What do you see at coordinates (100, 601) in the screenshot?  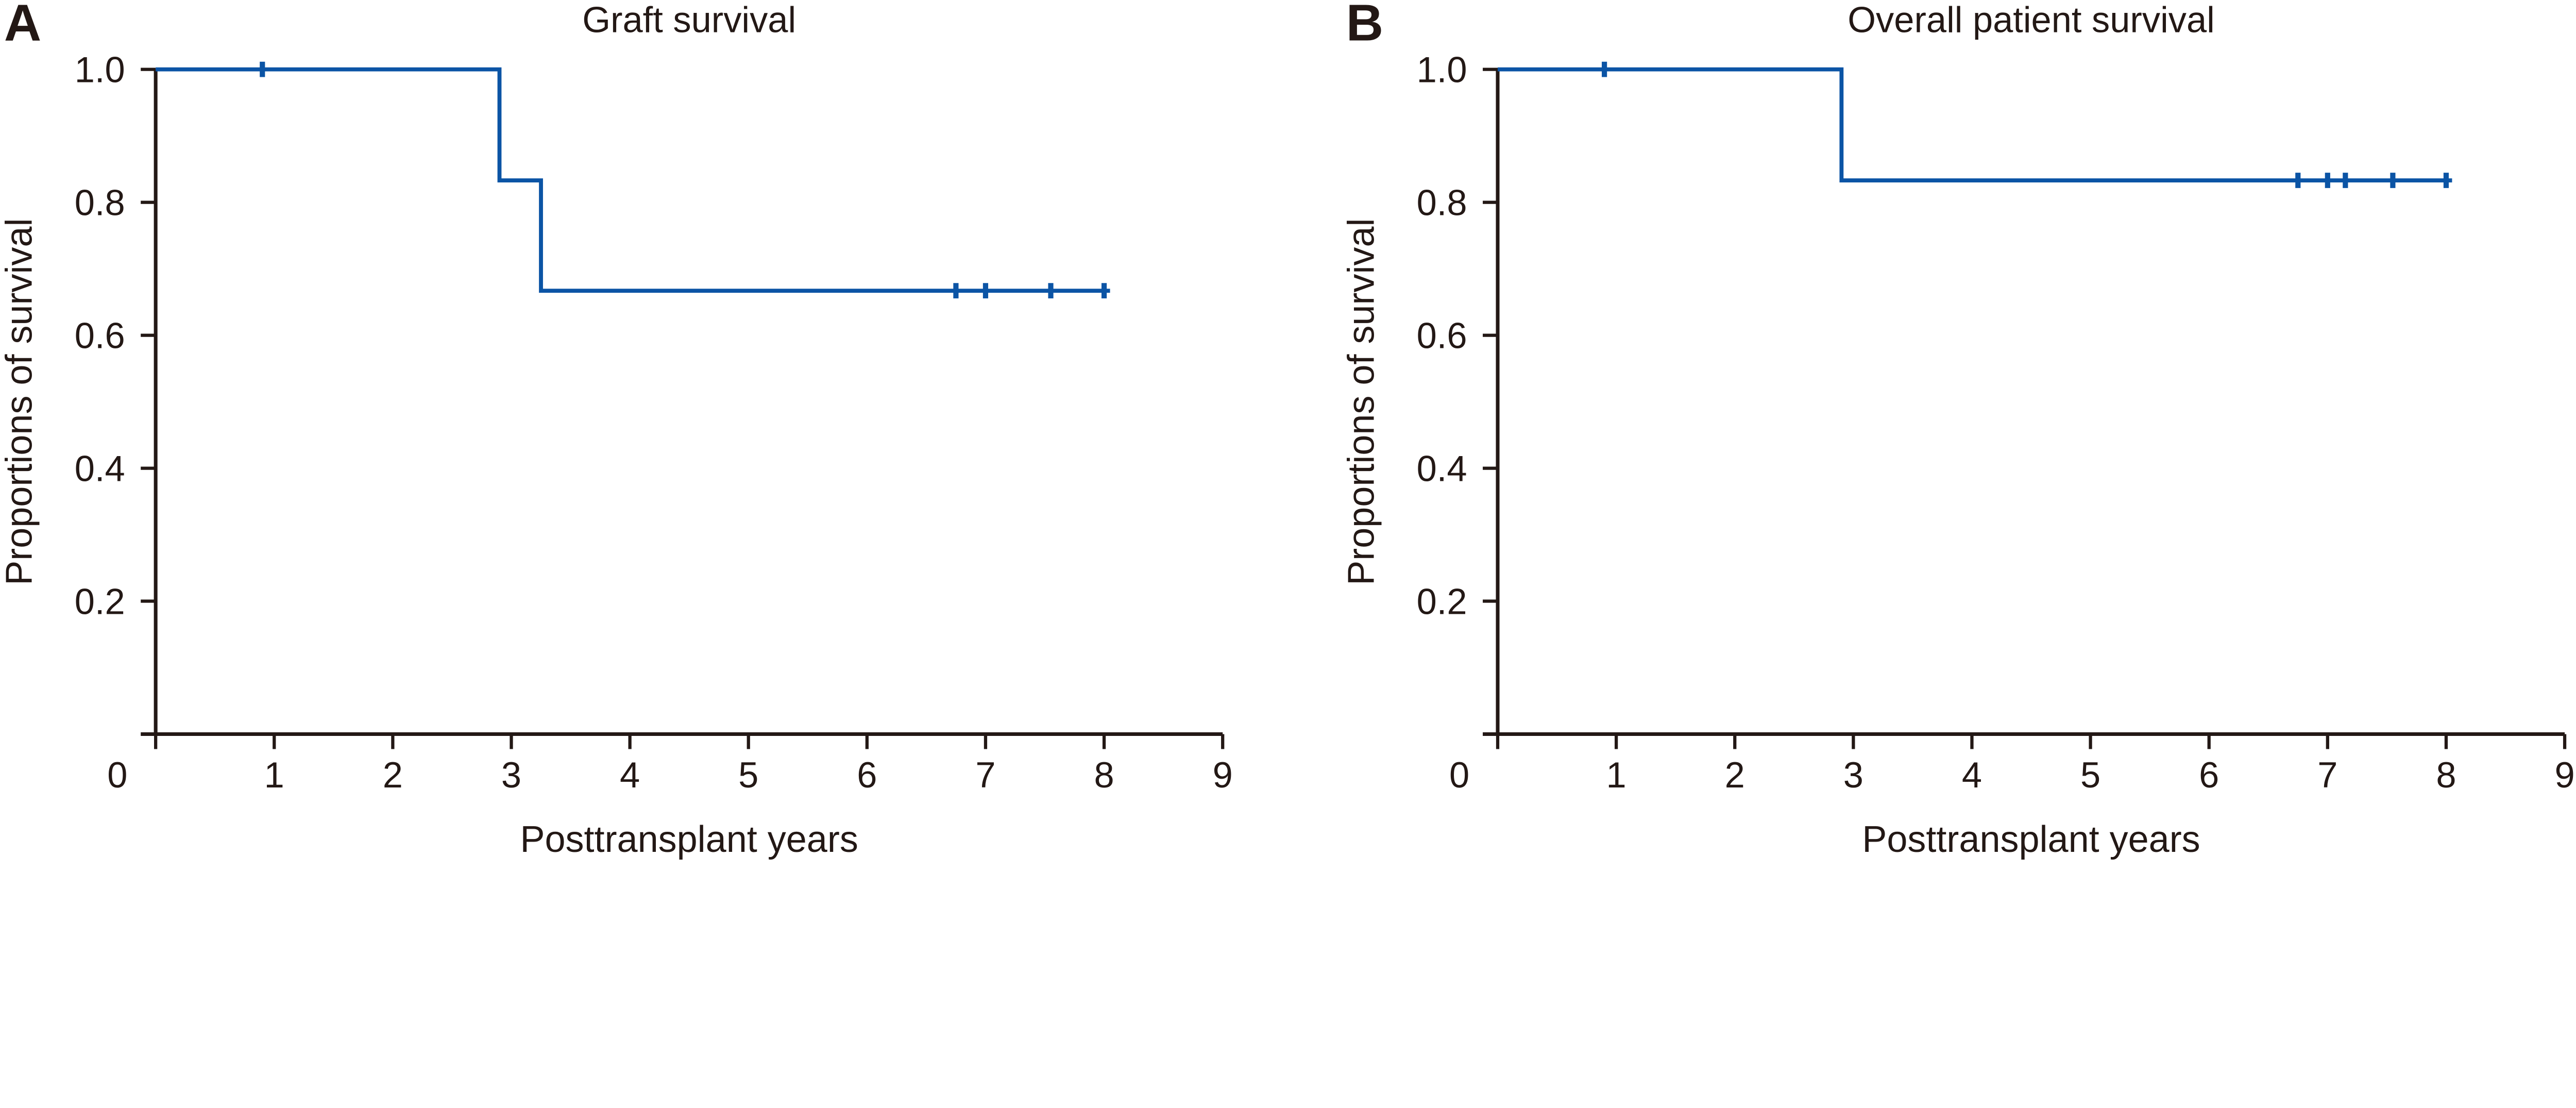 I see `panel-a-y-tick-label: 0.2` at bounding box center [100, 601].